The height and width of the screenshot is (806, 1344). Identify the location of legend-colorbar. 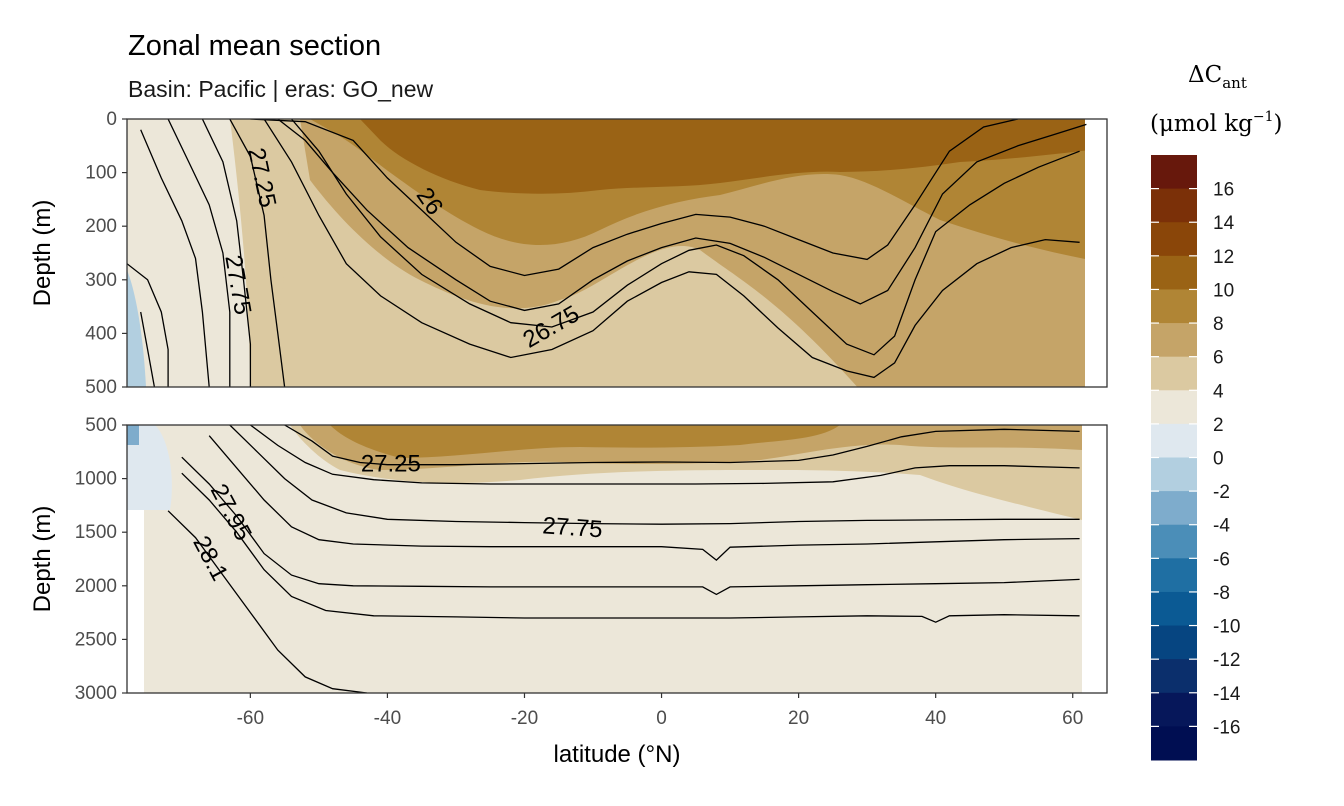
(1174, 458).